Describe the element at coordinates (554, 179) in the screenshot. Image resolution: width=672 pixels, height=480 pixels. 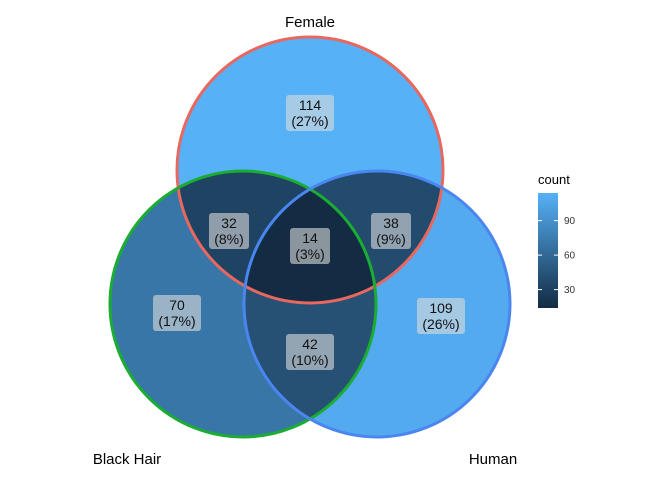
I see `legend-title: count` at that location.